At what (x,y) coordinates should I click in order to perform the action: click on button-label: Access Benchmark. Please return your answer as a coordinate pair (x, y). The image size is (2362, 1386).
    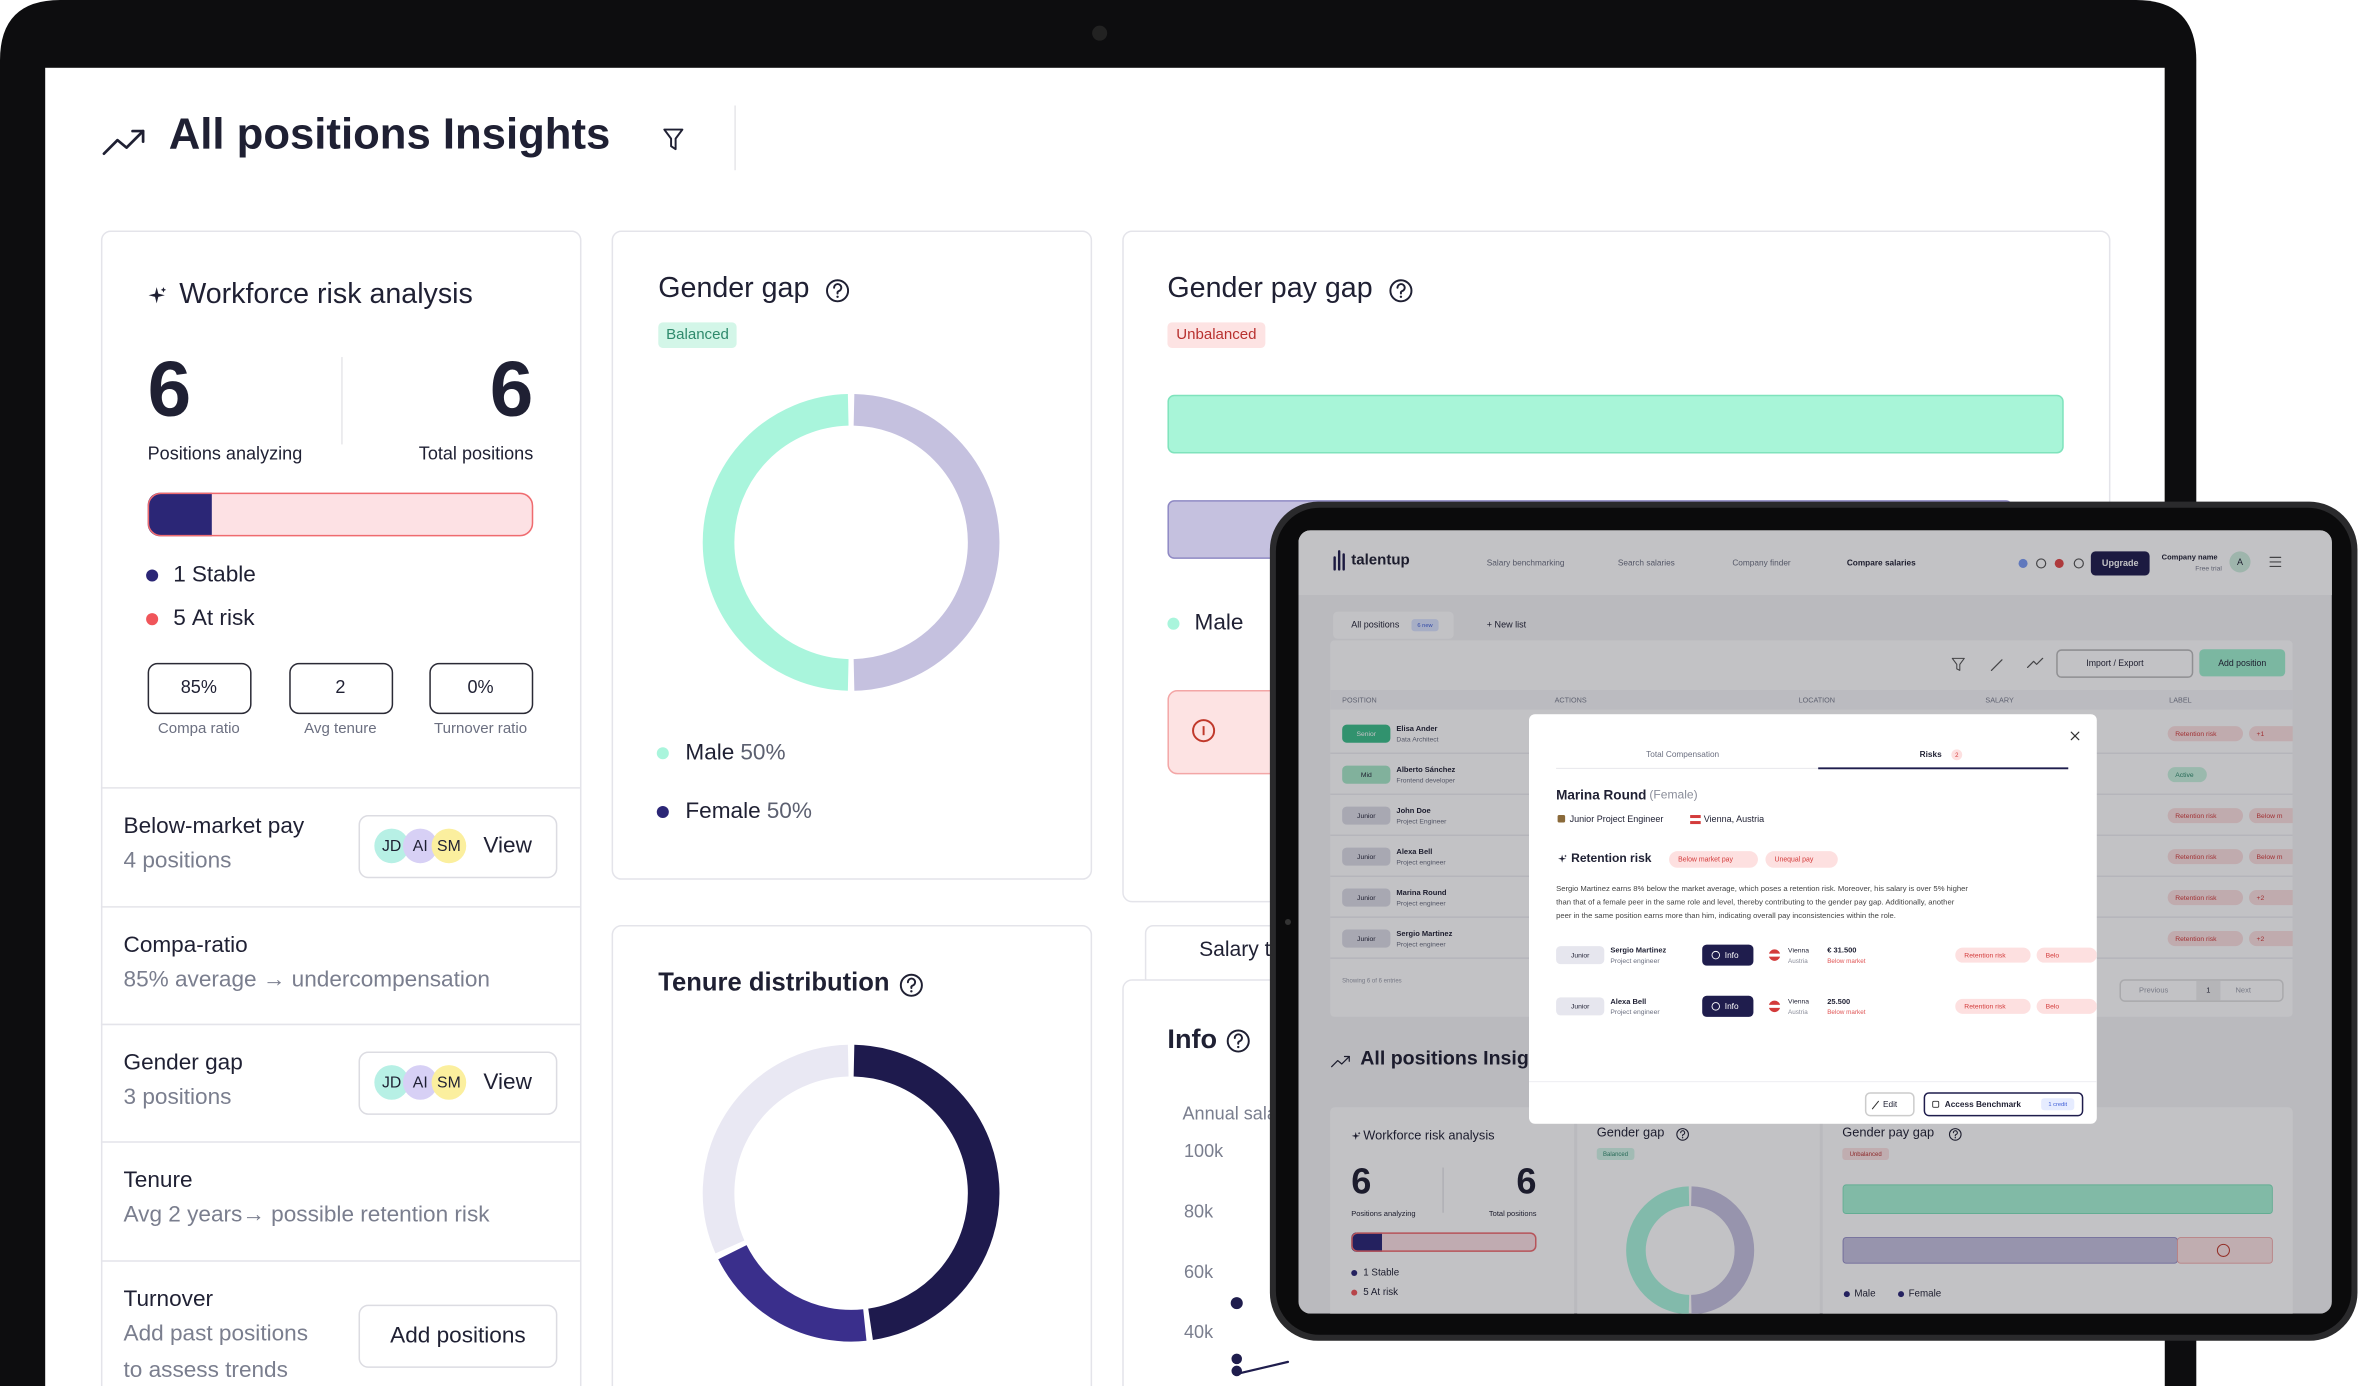
    Looking at the image, I should click on (1983, 1104).